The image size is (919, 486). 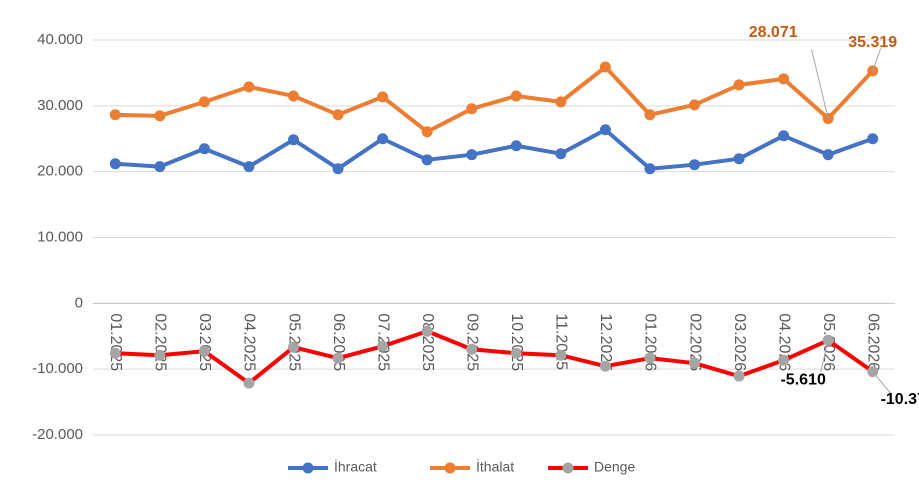 What do you see at coordinates (60, 39) in the screenshot?
I see `y-tick-label: 40.000` at bounding box center [60, 39].